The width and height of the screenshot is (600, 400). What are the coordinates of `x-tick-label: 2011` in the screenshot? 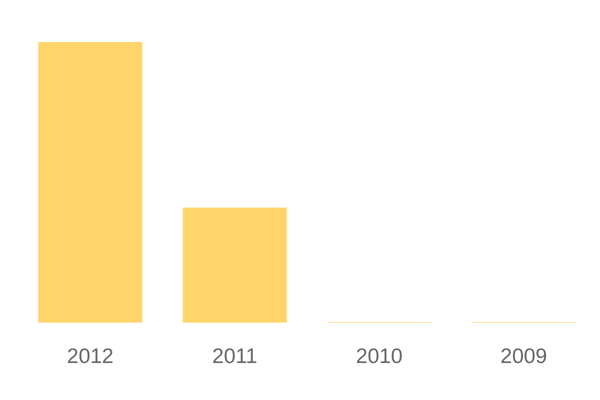 It's located at (235, 356).